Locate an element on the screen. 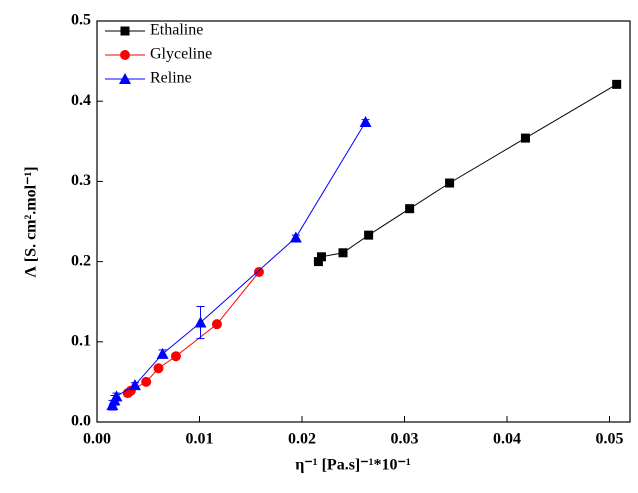 Image resolution: width=638 pixels, height=493 pixels. y-tick-label: 0.3 is located at coordinates (81, 180).